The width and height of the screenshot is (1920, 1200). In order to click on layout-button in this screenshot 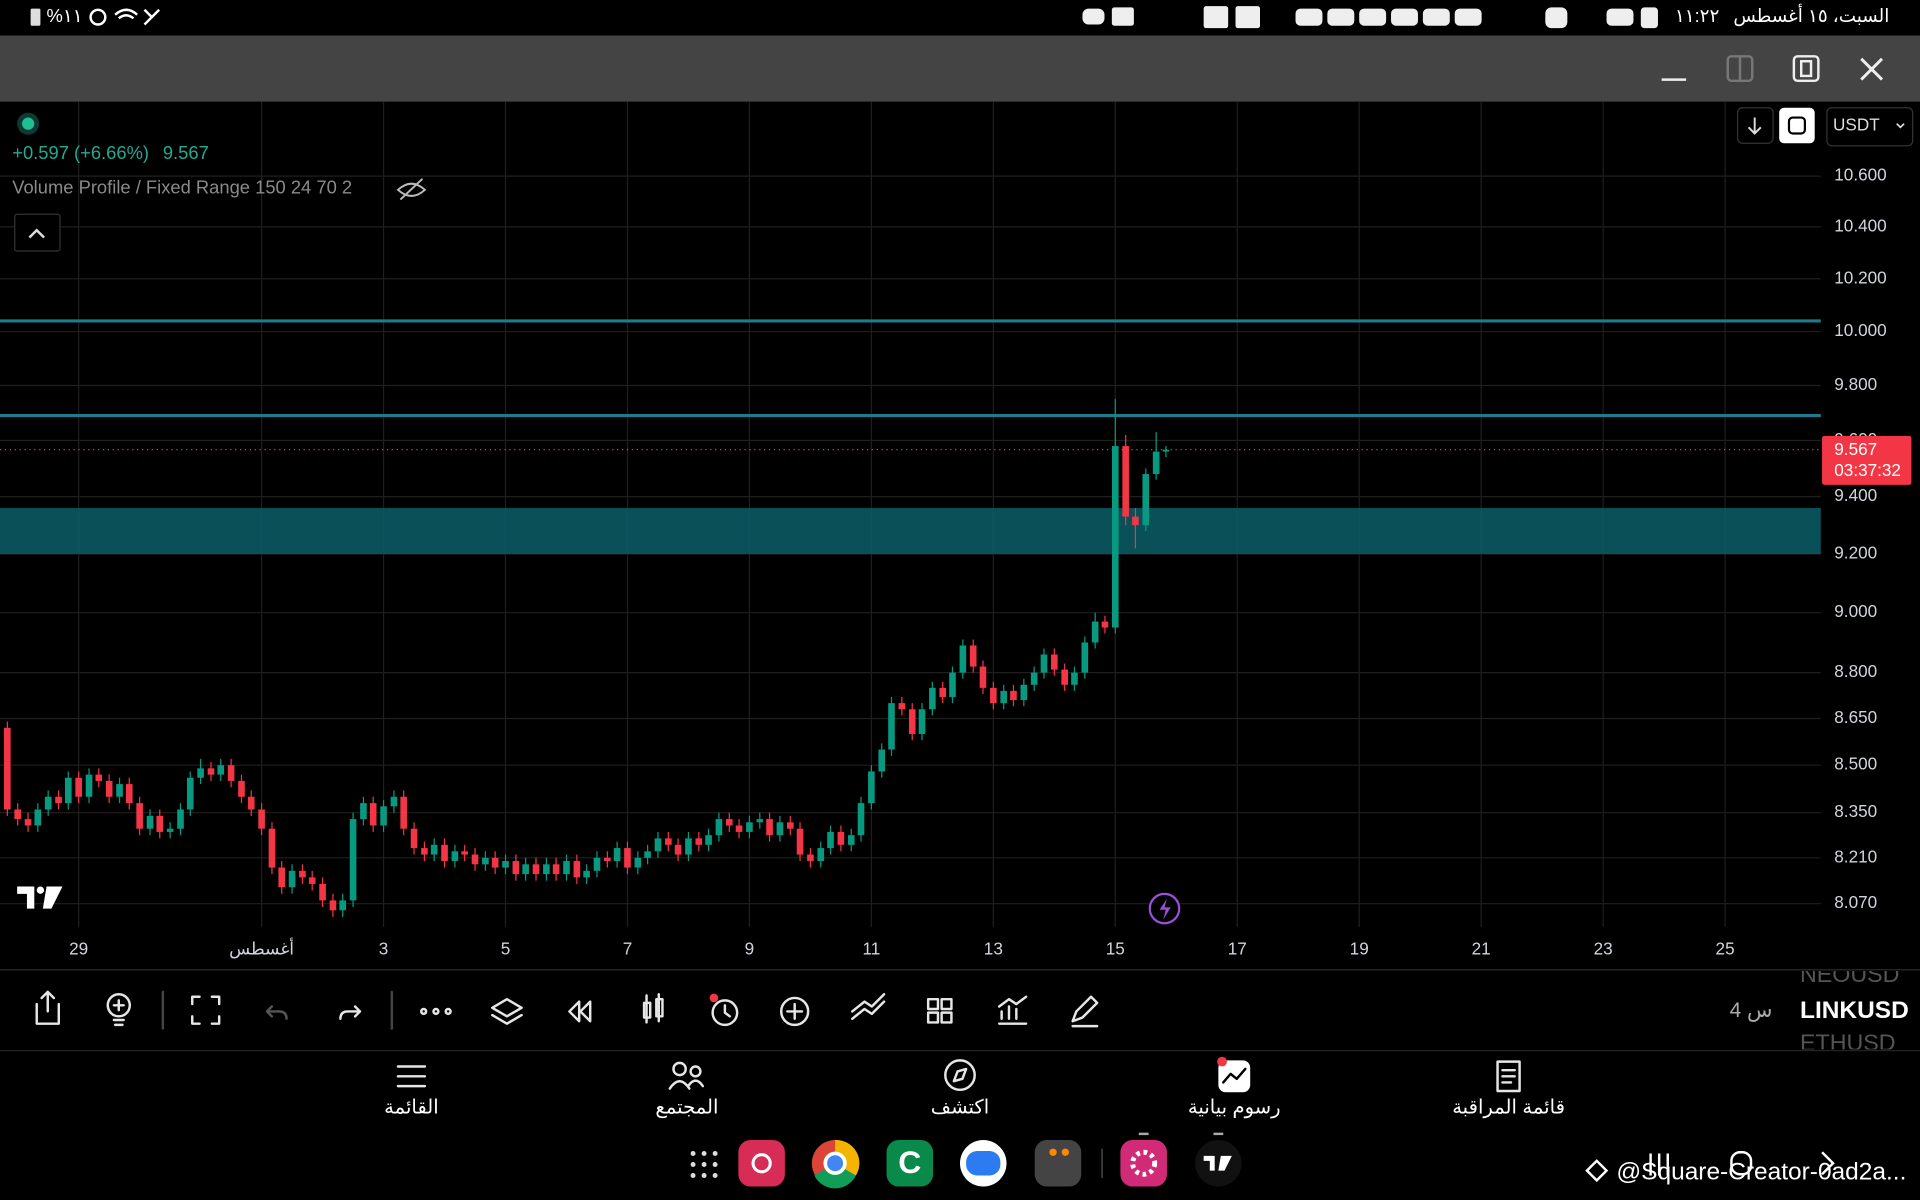, I will do `click(939, 1010)`.